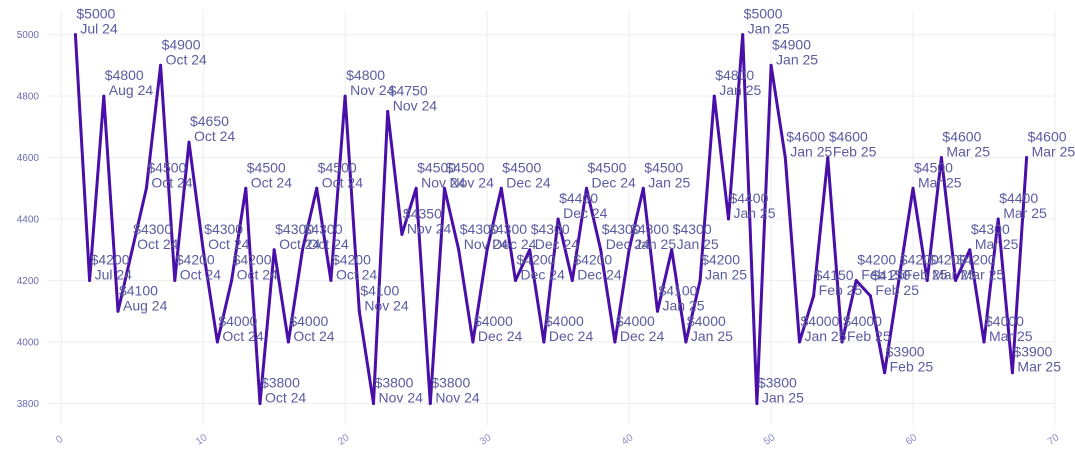 Image resolution: width=1075 pixels, height=462 pixels. Describe the element at coordinates (365, 75) in the screenshot. I see `data-label-price: $4800` at that location.